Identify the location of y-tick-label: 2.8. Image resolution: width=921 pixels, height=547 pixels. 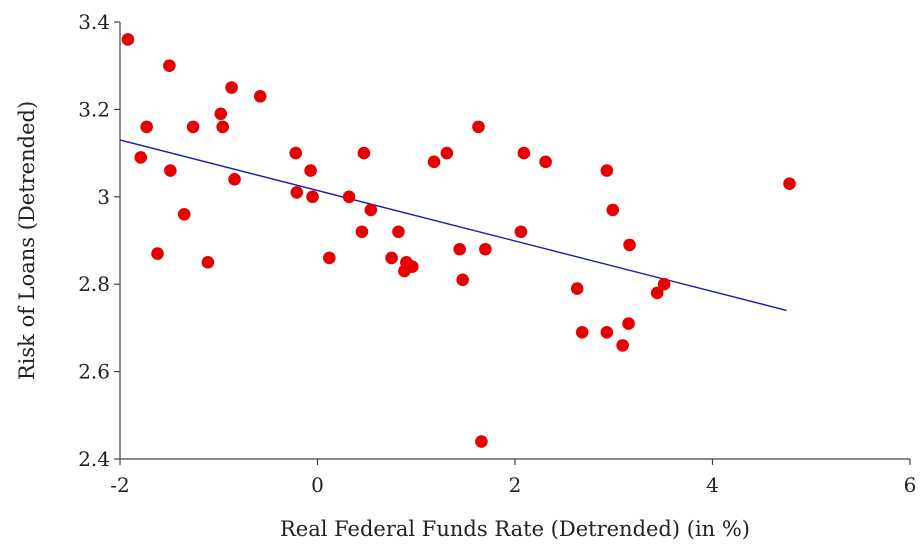
(94, 284).